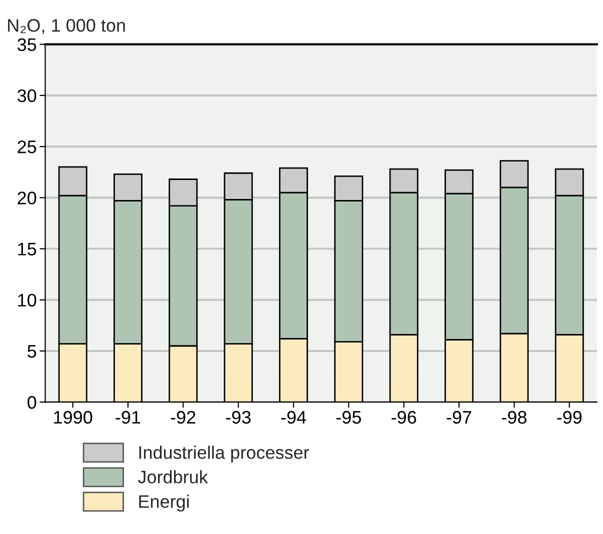  I want to click on x-tick-label: 1990, so click(73, 417).